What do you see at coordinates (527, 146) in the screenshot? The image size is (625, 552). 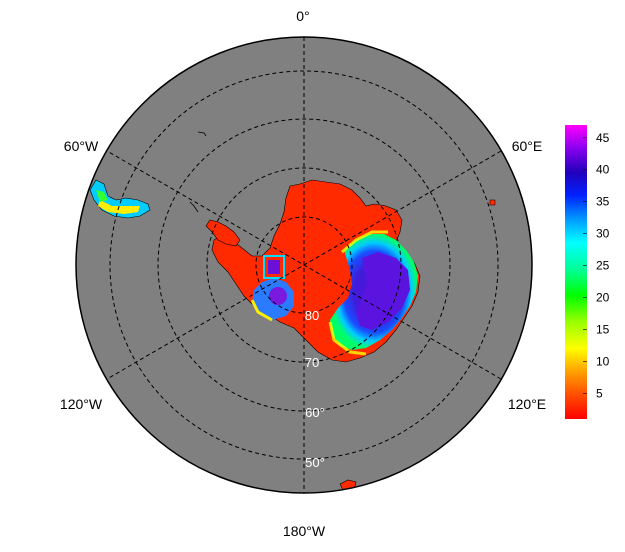 I see `lon-label-60e: 60°E` at bounding box center [527, 146].